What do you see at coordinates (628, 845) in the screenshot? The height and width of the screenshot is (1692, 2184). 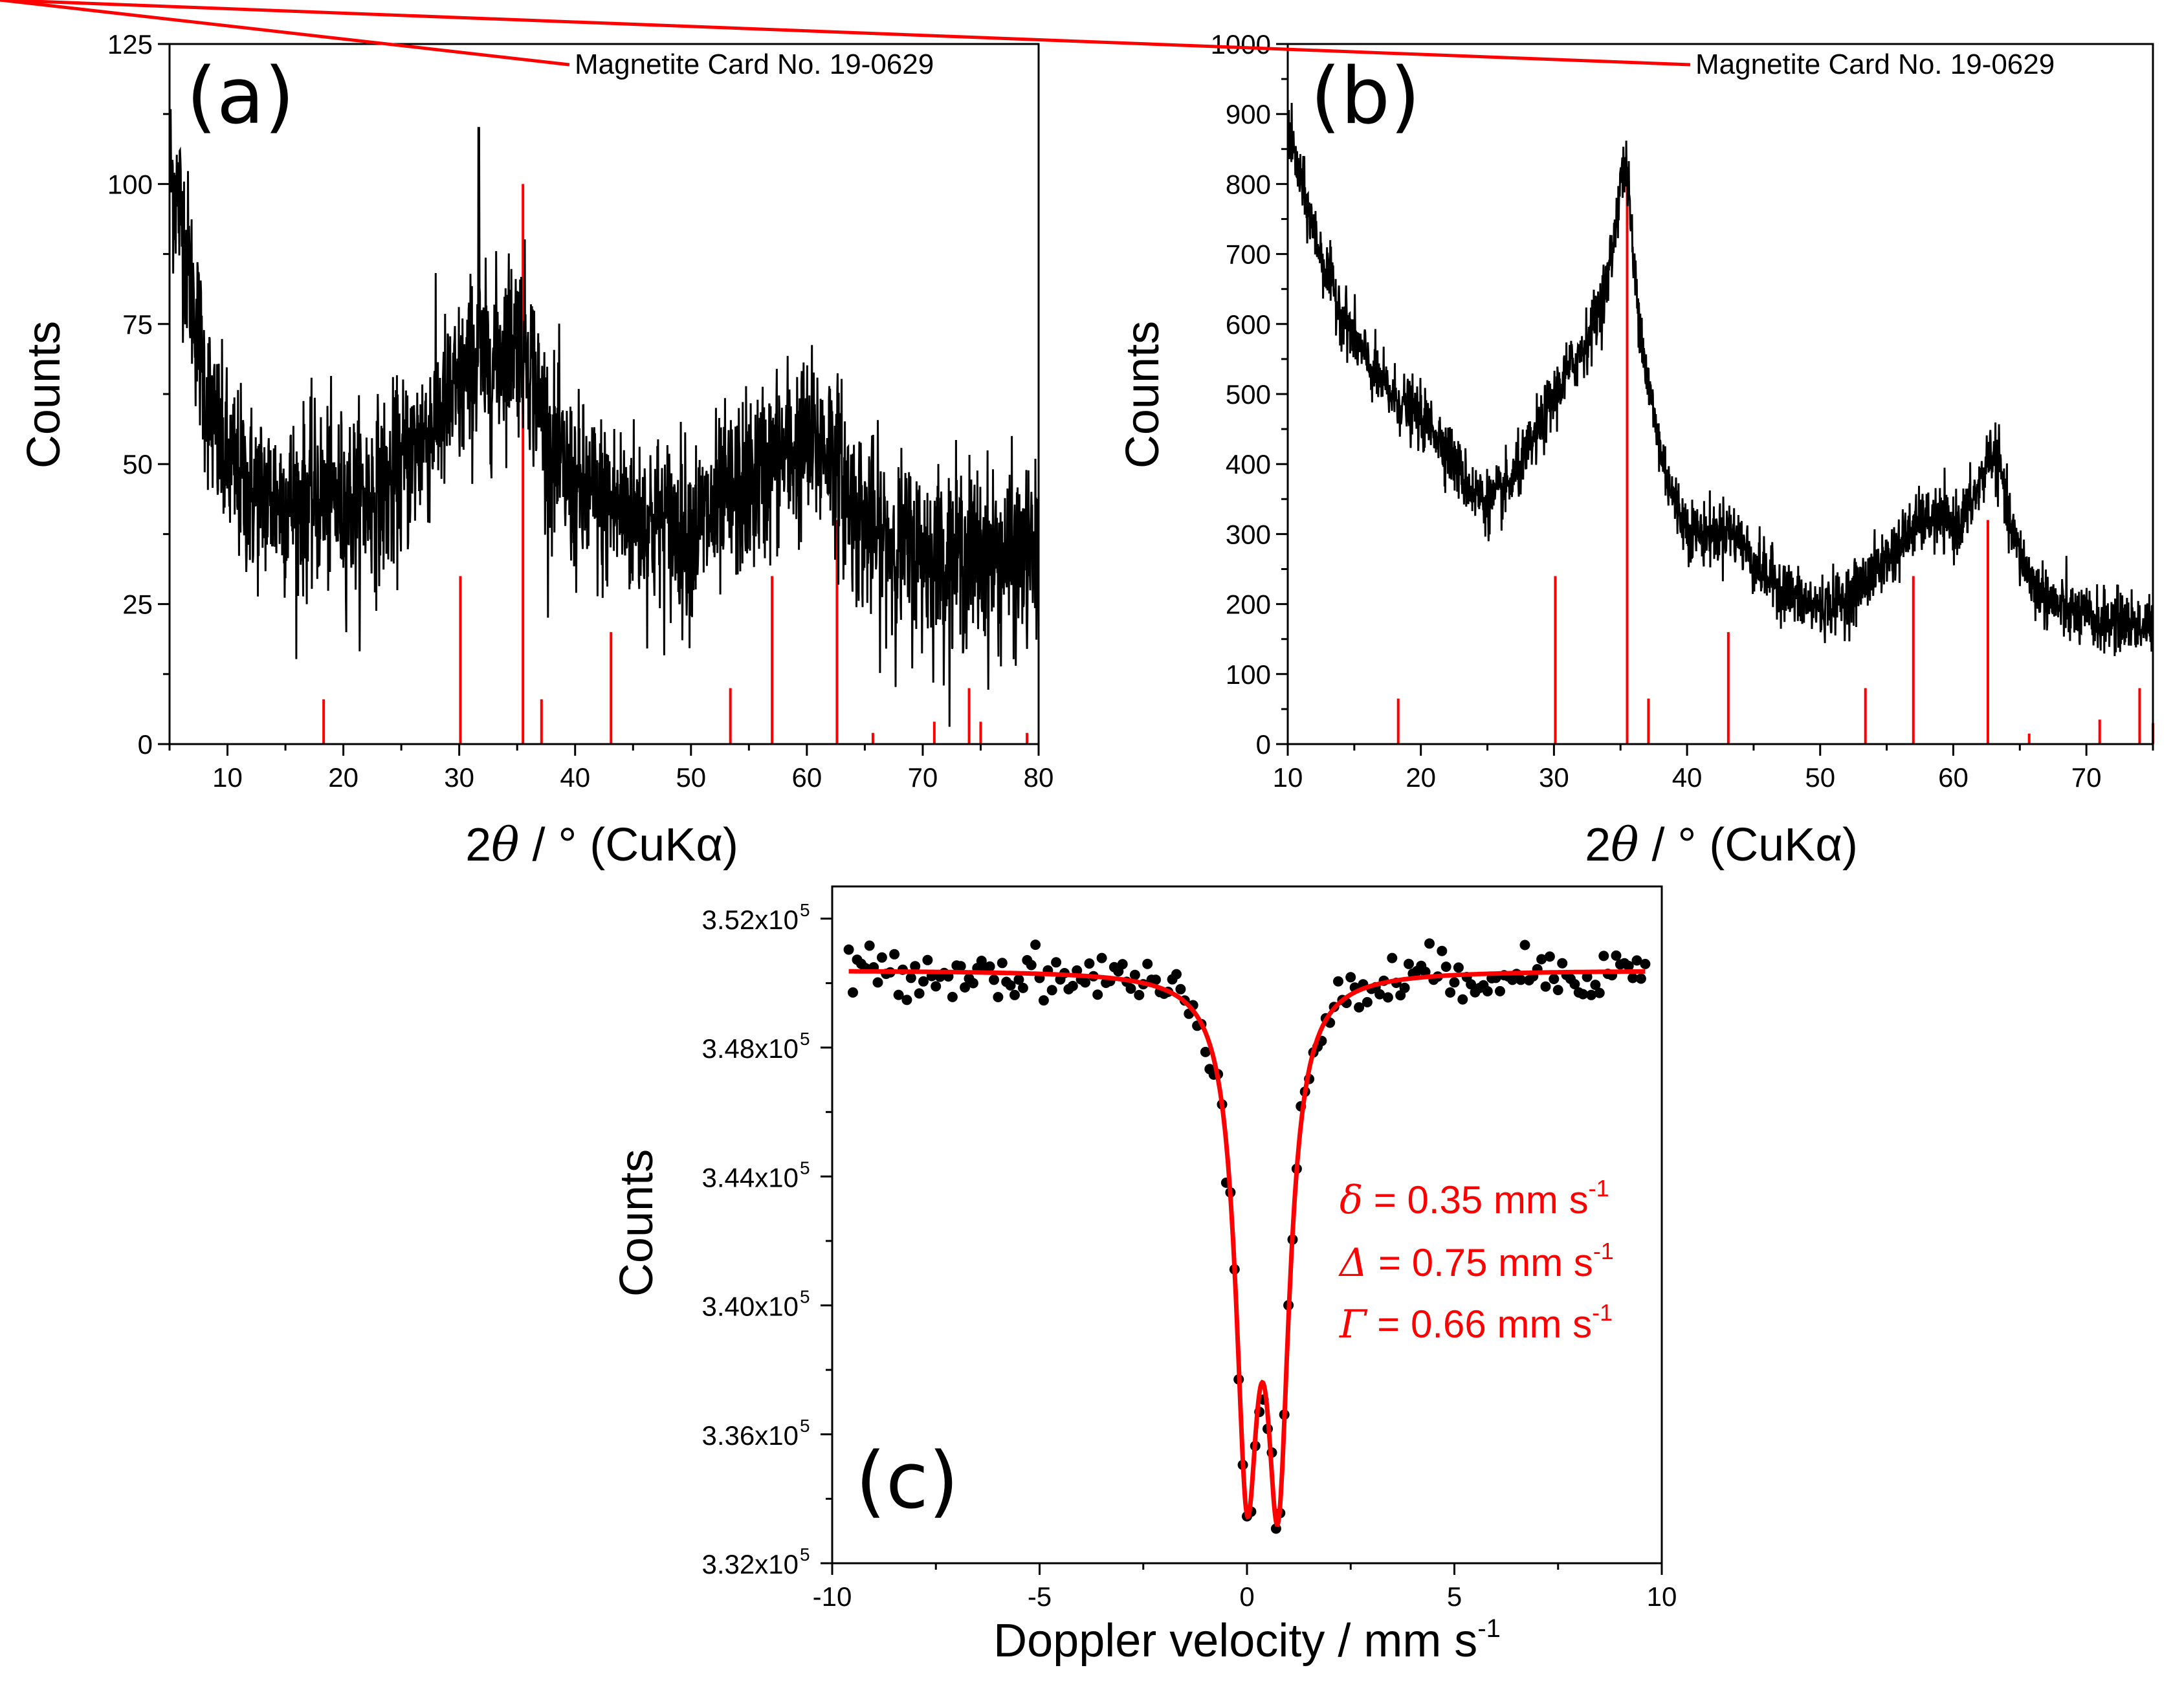 I see `a-xlabel-suffix: / ° (CuKα)` at bounding box center [628, 845].